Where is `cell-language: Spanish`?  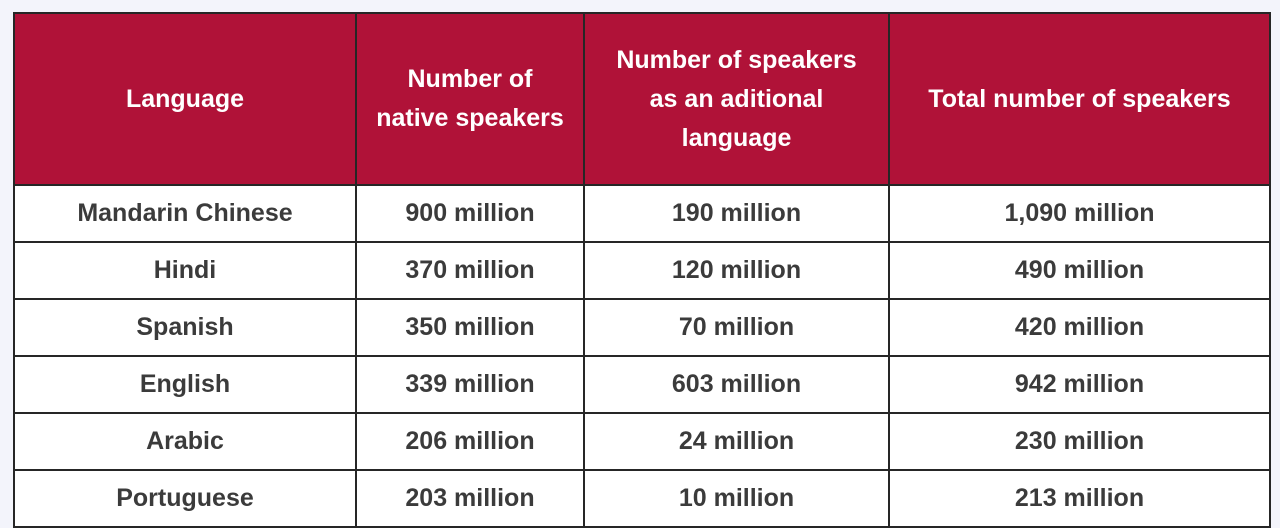
cell-language: Spanish is located at coordinates (185, 327).